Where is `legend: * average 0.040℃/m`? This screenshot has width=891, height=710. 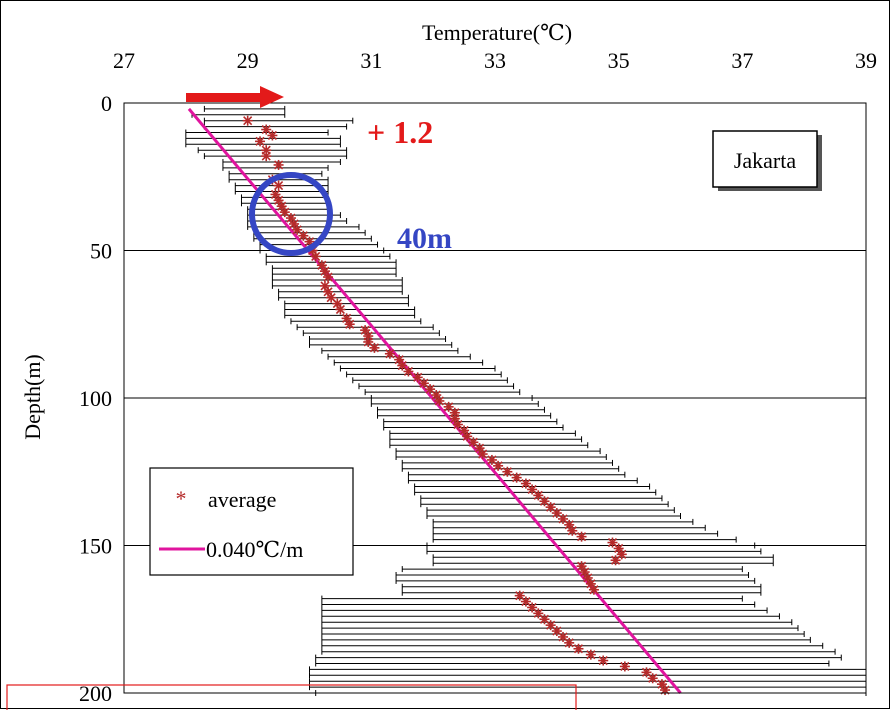 legend: * average 0.040℃/m is located at coordinates (251, 521).